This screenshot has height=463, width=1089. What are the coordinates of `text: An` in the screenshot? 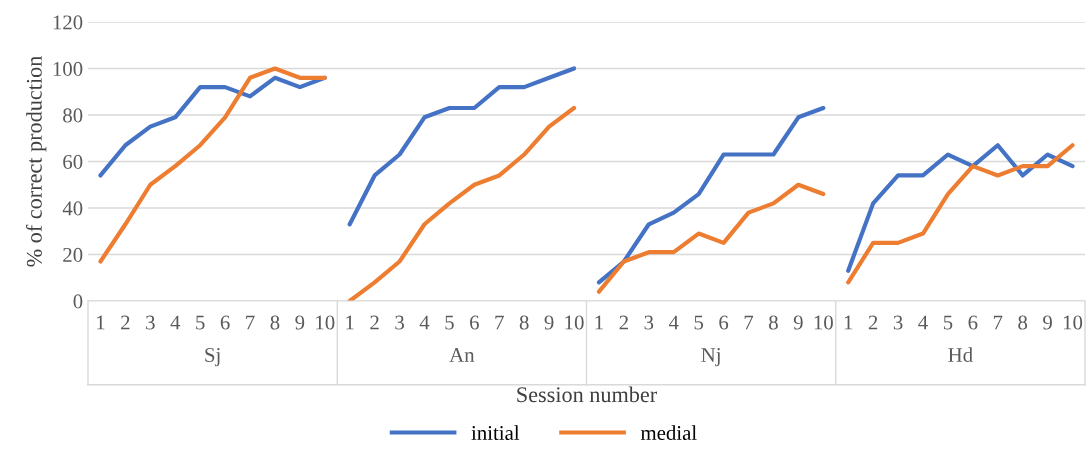 It's located at (462, 355).